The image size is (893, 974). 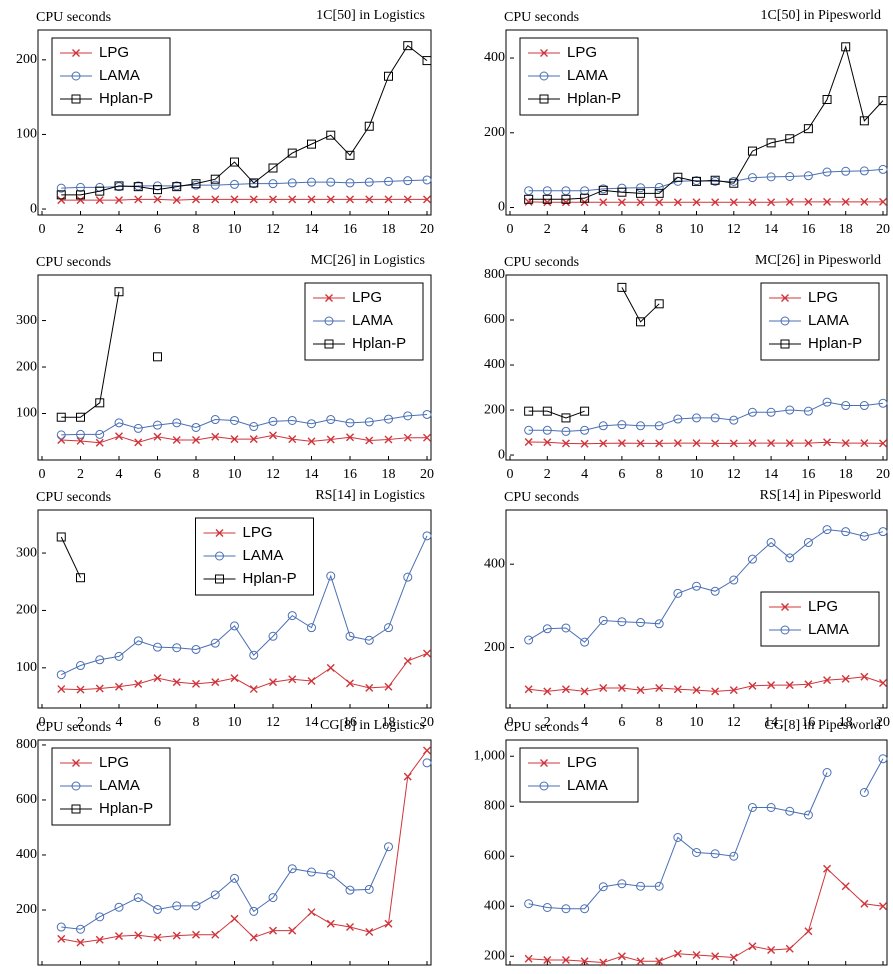 What do you see at coordinates (126, 808) in the screenshot?
I see `legend-label: Hplan-P` at bounding box center [126, 808].